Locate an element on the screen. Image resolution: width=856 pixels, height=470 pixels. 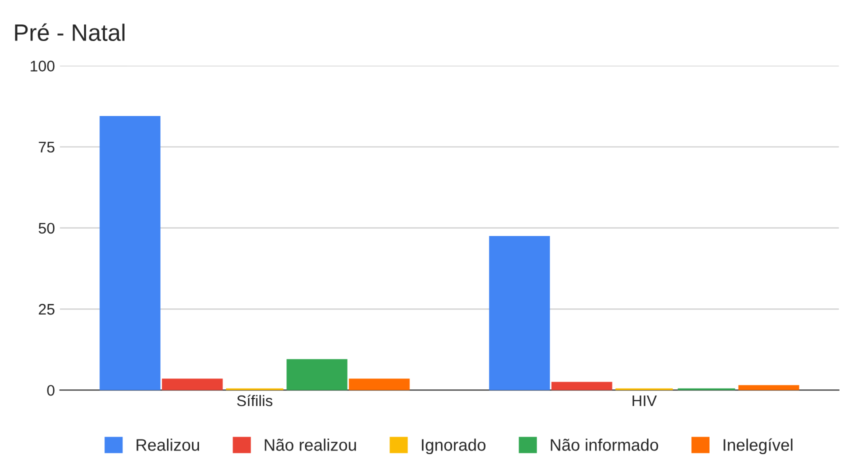
legend-label: Não realizou is located at coordinates (310, 444).